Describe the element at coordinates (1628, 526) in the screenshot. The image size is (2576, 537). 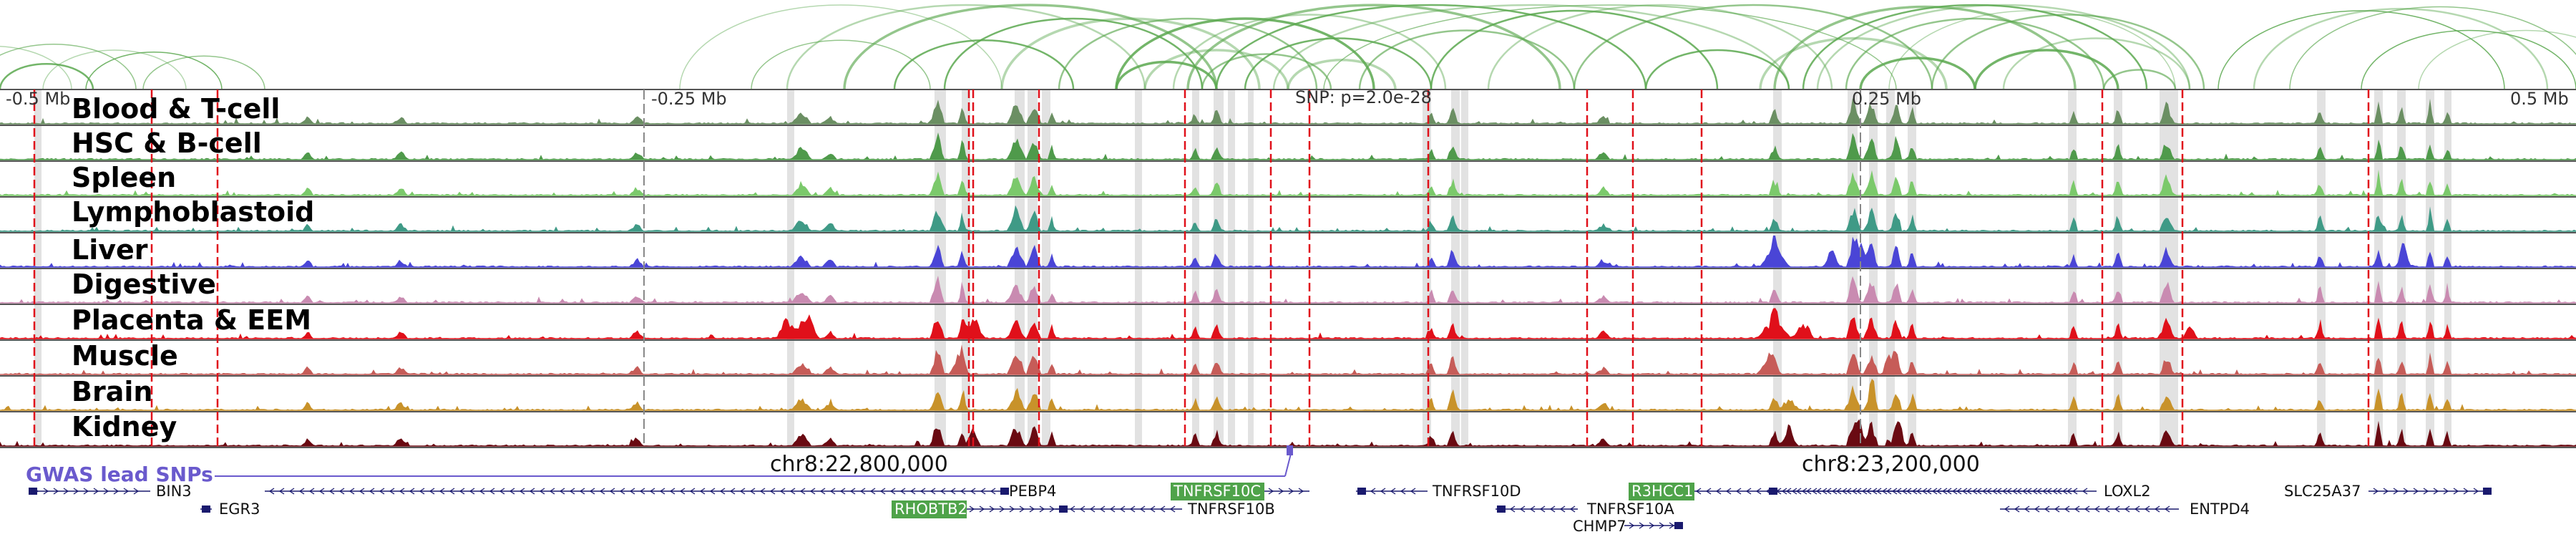
I see `gene: CHMP7` at that location.